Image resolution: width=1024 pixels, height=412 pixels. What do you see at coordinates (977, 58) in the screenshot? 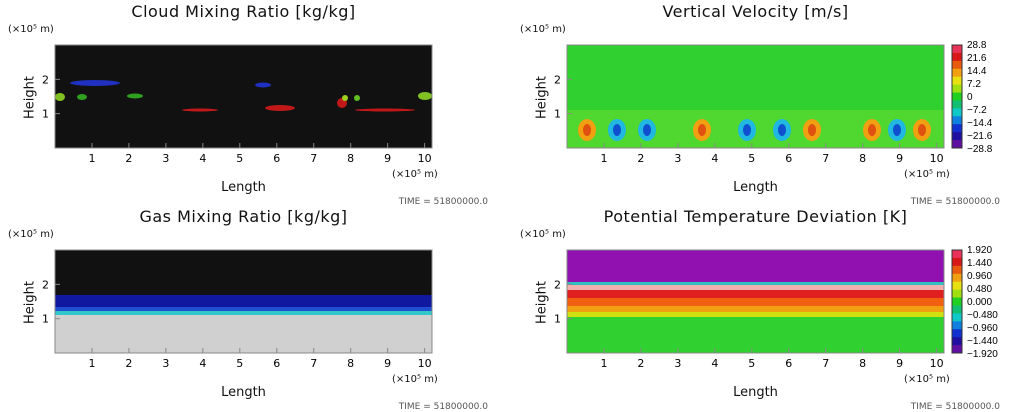
I see `colorbar-label: 21.6` at bounding box center [977, 58].